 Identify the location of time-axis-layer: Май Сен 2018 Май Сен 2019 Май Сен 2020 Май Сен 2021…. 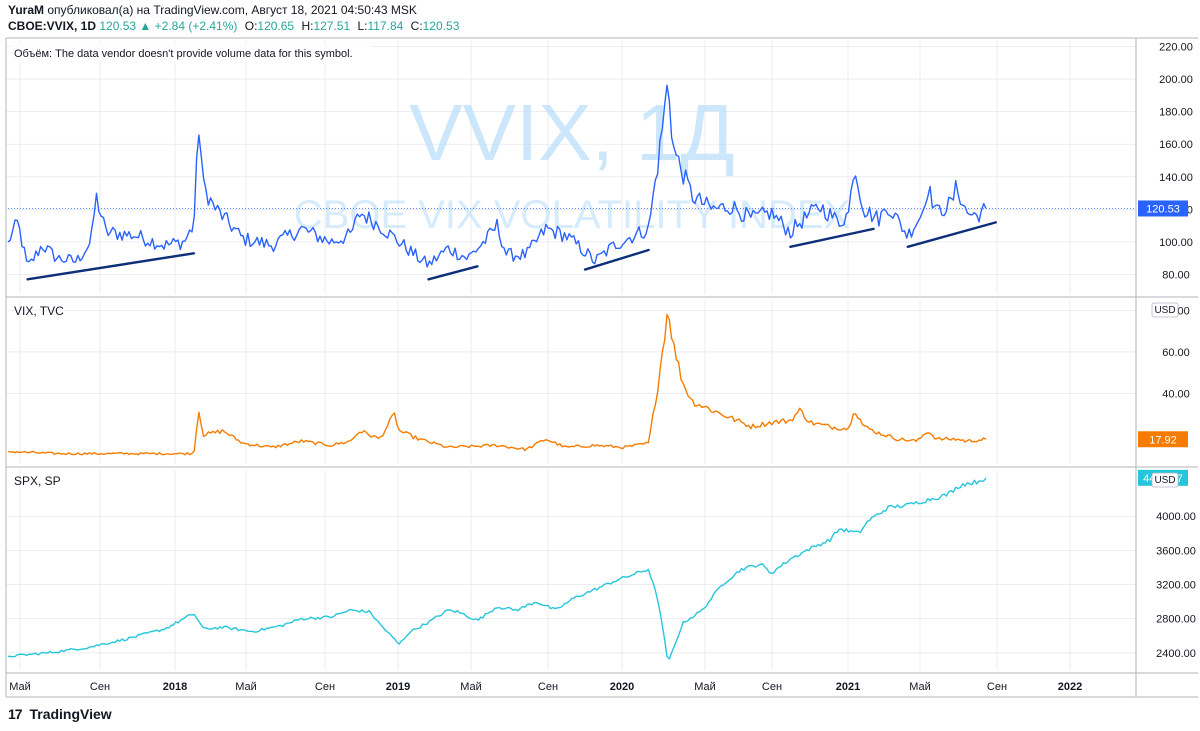
(545, 687).